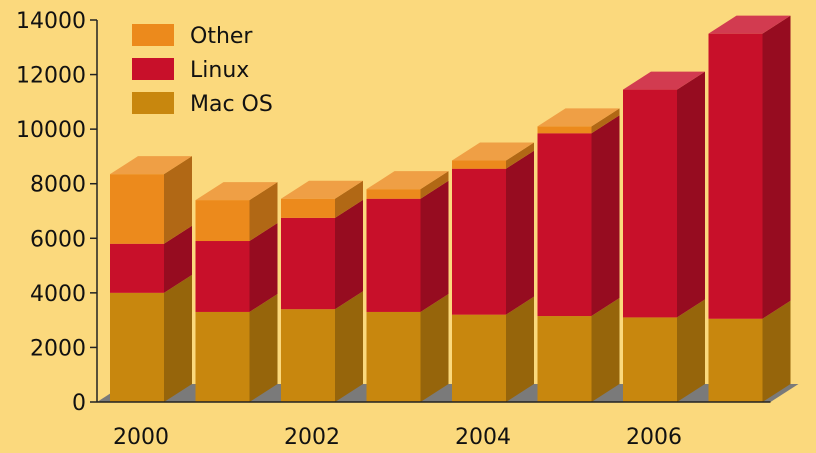  What do you see at coordinates (483, 437) in the screenshot?
I see `x-tick-label: 2004` at bounding box center [483, 437].